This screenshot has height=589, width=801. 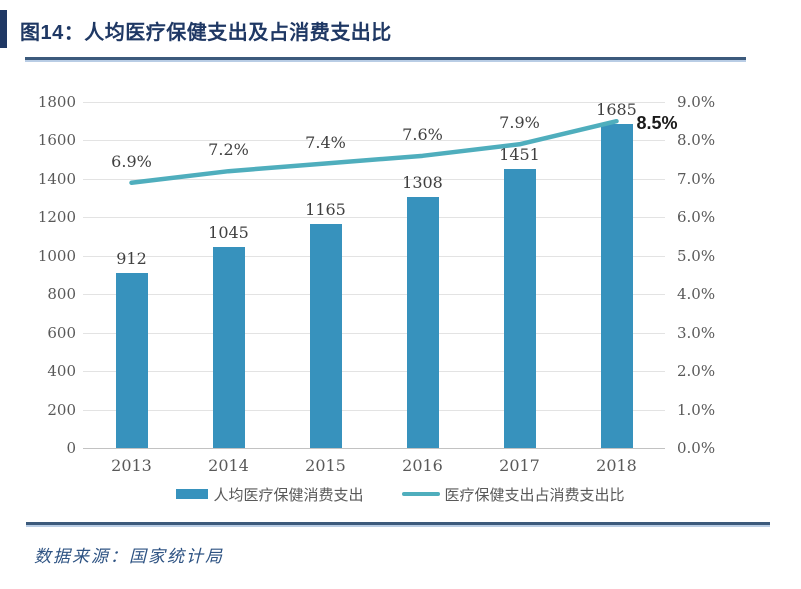 What do you see at coordinates (131, 465) in the screenshot?
I see `x-axis-tick: 2013` at bounding box center [131, 465].